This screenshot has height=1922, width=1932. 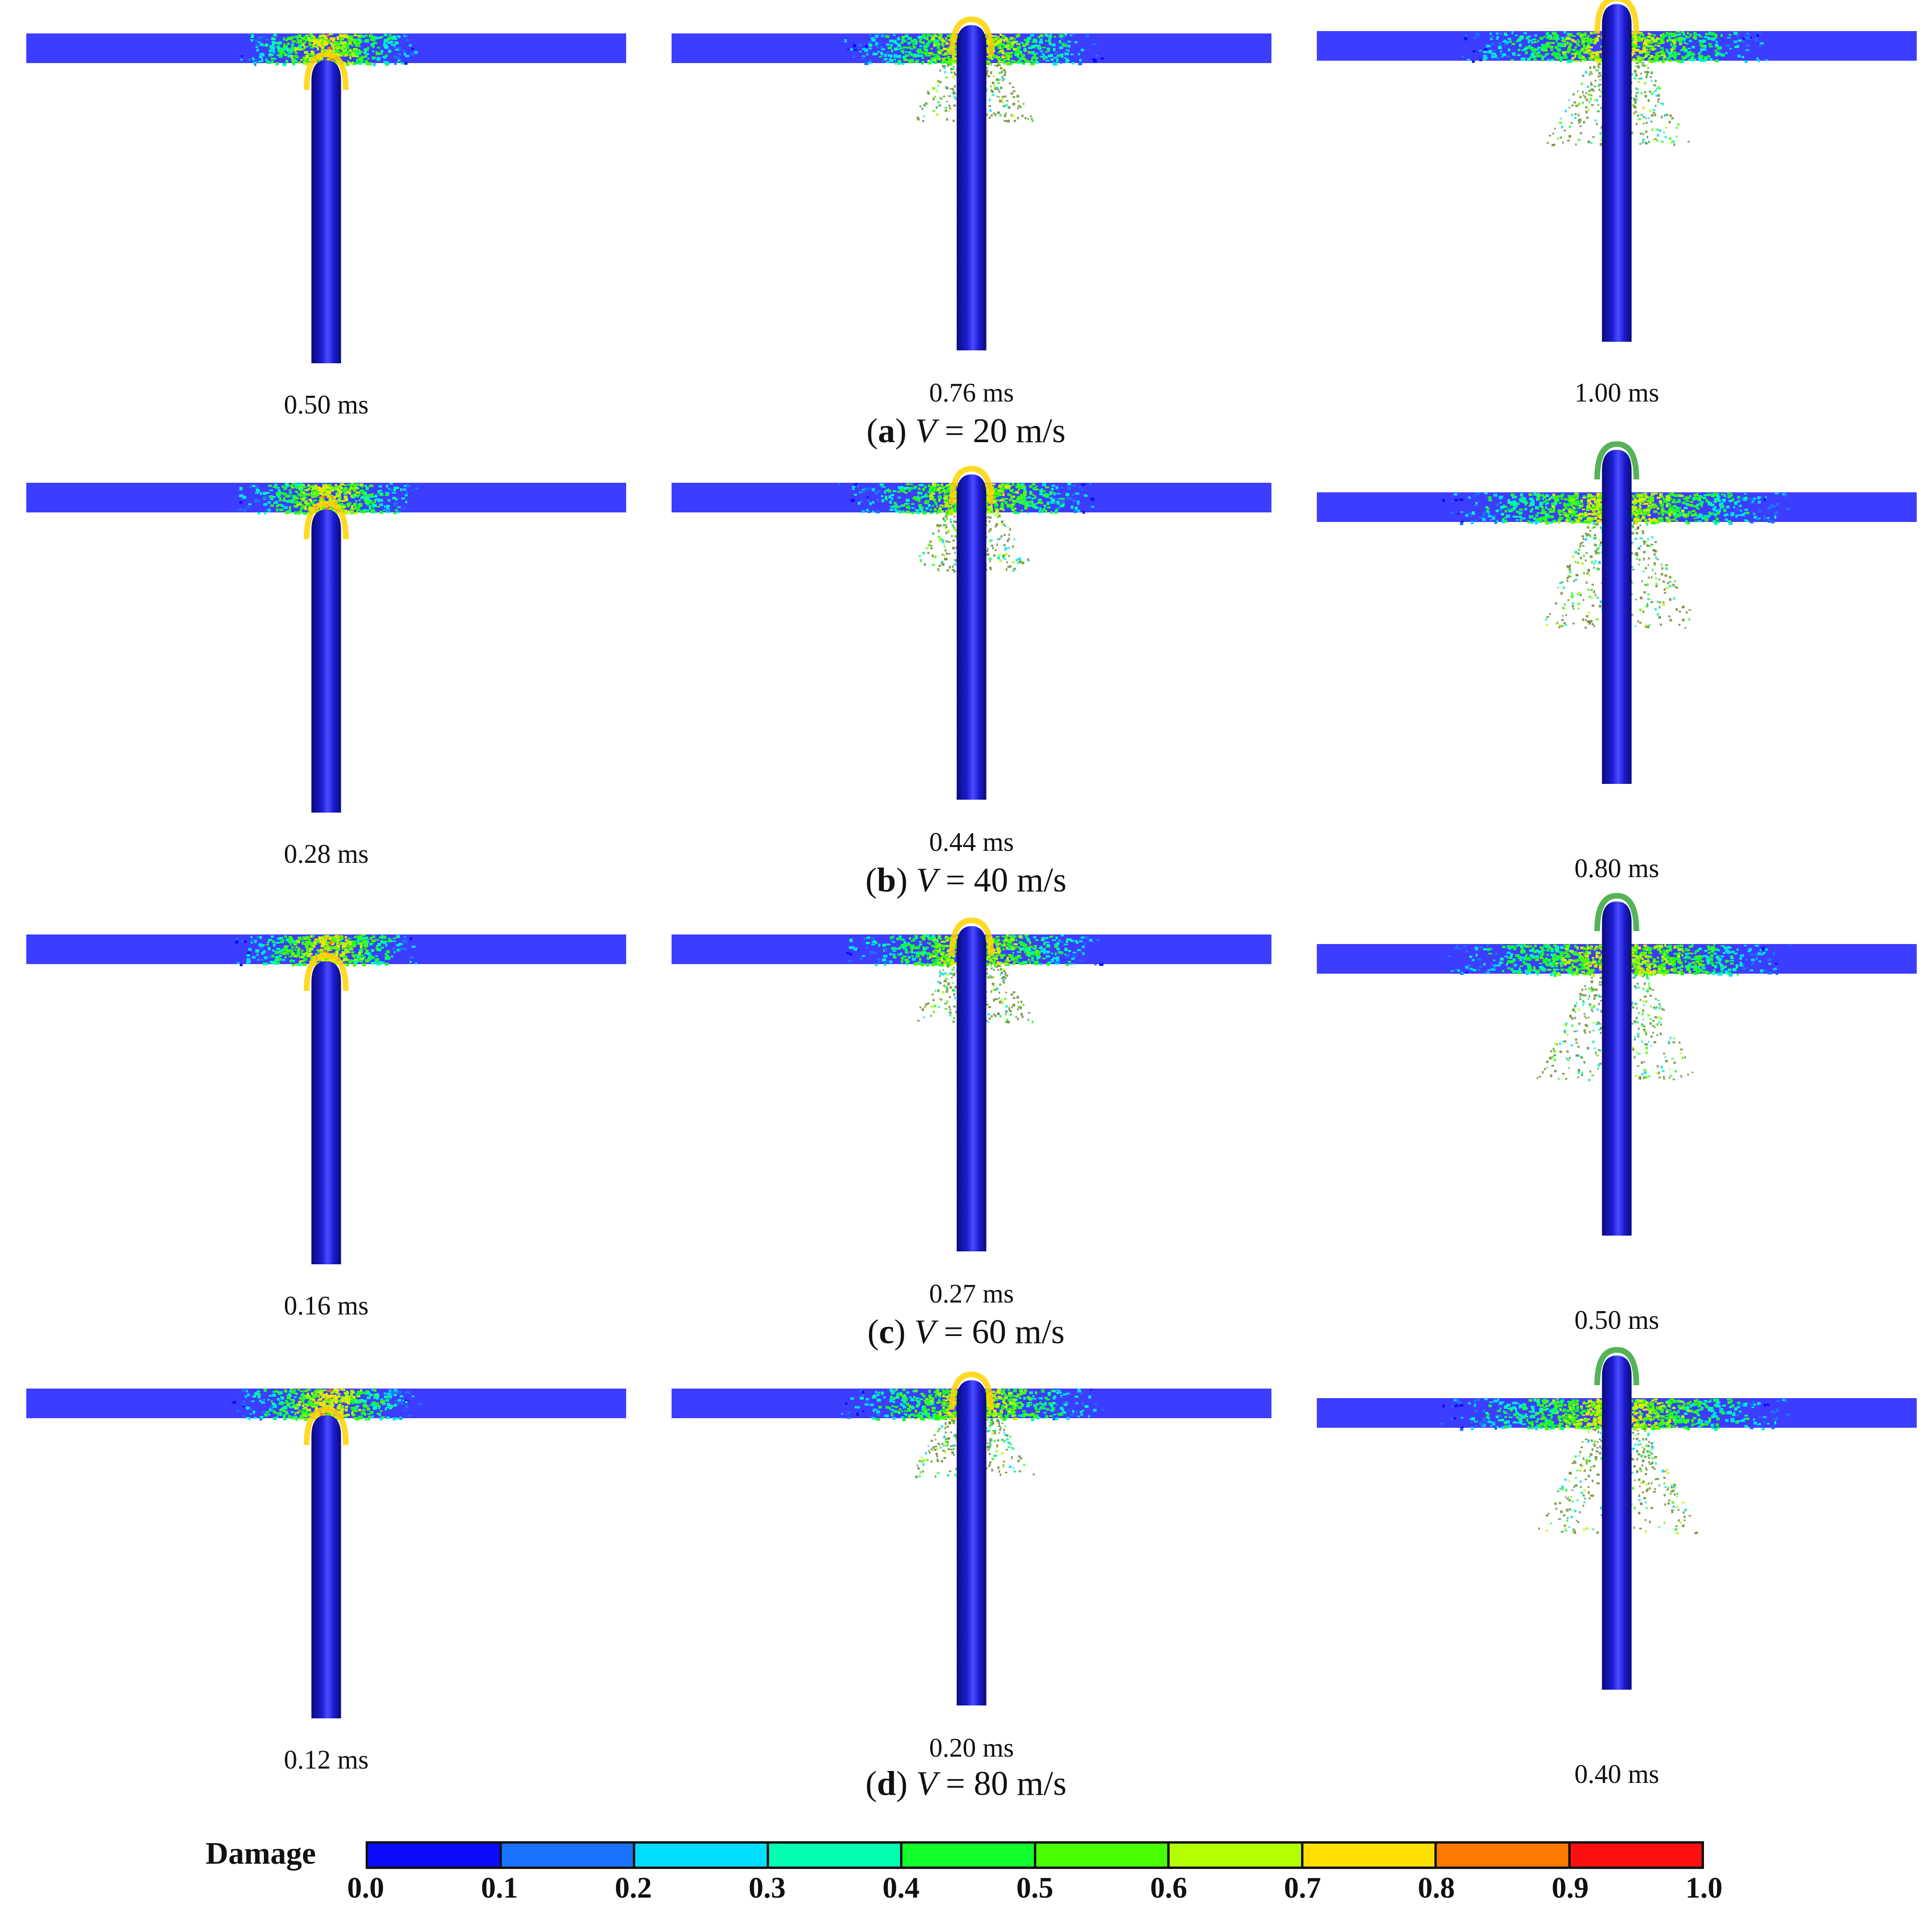 What do you see at coordinates (1704, 1888) in the screenshot?
I see `legend-tick-label: 1.0` at bounding box center [1704, 1888].